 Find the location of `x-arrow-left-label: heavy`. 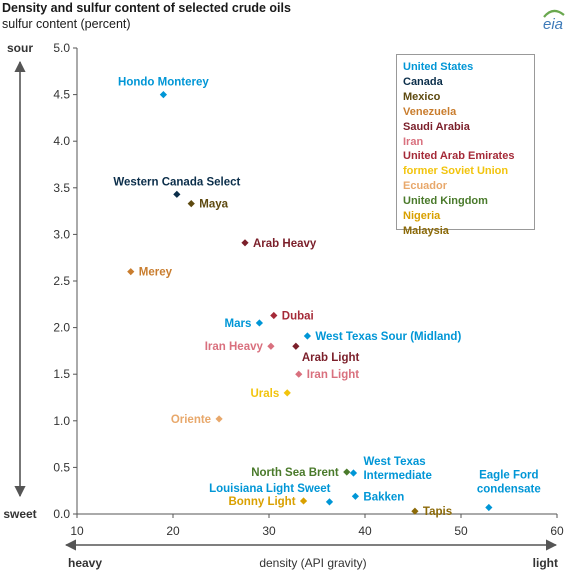

x-arrow-left-label: heavy is located at coordinates (85, 563).